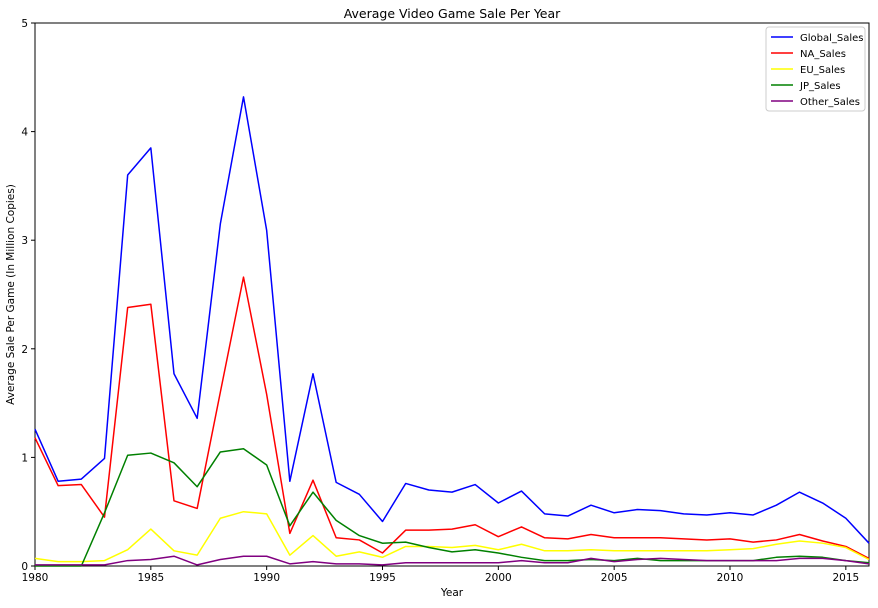  What do you see at coordinates (614, 578) in the screenshot?
I see `x-tick-label: 2005` at bounding box center [614, 578].